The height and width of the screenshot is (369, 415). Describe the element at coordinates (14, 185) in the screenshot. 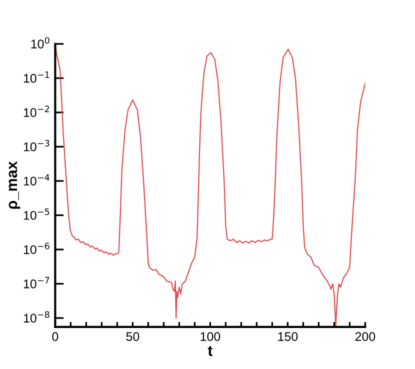

I see `y-axis-title: ρ_max` at that location.